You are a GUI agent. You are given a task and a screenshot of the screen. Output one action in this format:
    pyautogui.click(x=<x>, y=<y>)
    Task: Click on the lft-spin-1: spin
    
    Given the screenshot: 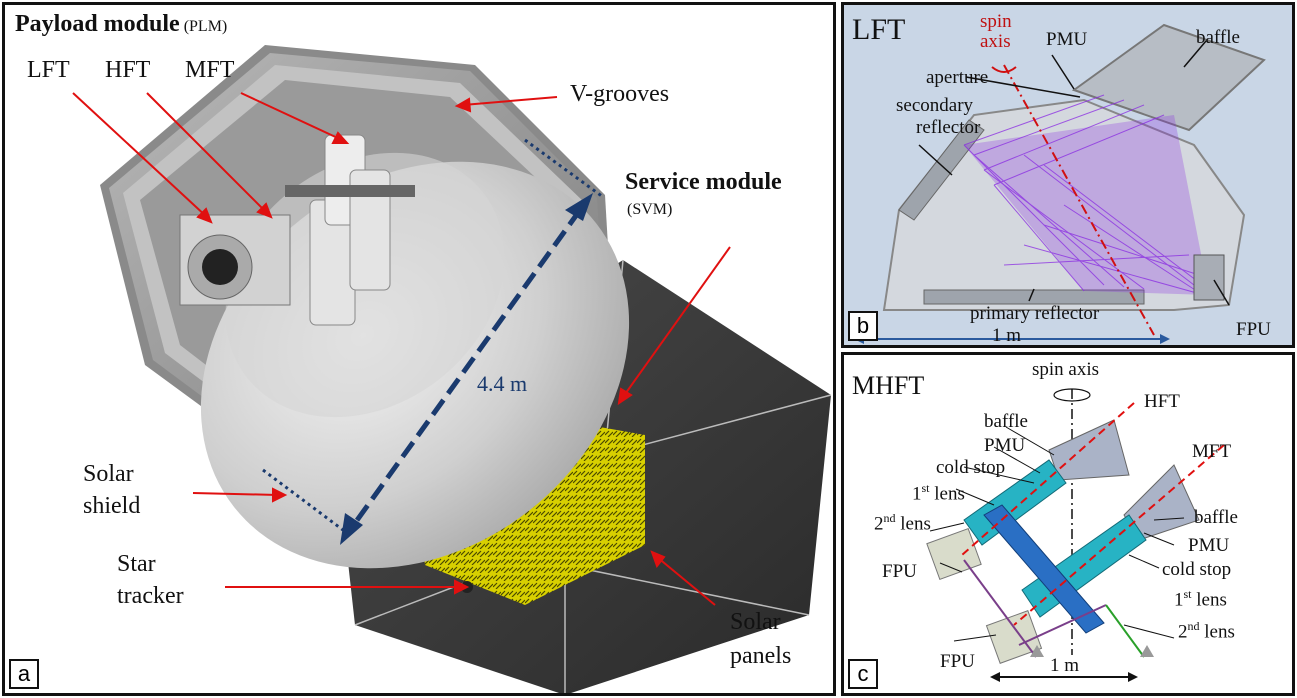 What is the action you would take?
    pyautogui.click(x=996, y=21)
    